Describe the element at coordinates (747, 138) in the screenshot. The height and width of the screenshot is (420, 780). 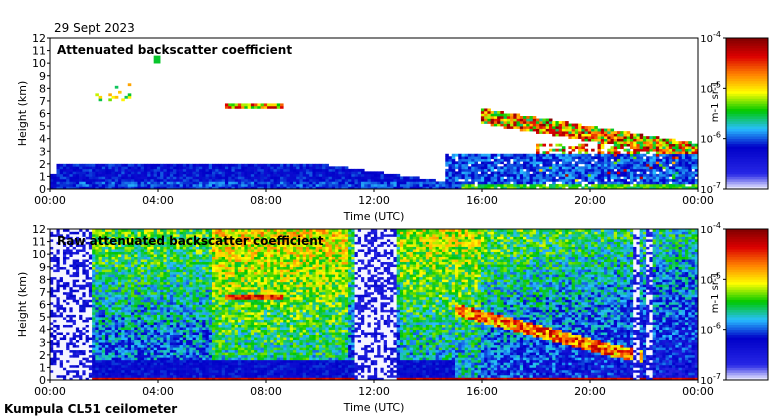
I see `colorbar-segment` at that location.